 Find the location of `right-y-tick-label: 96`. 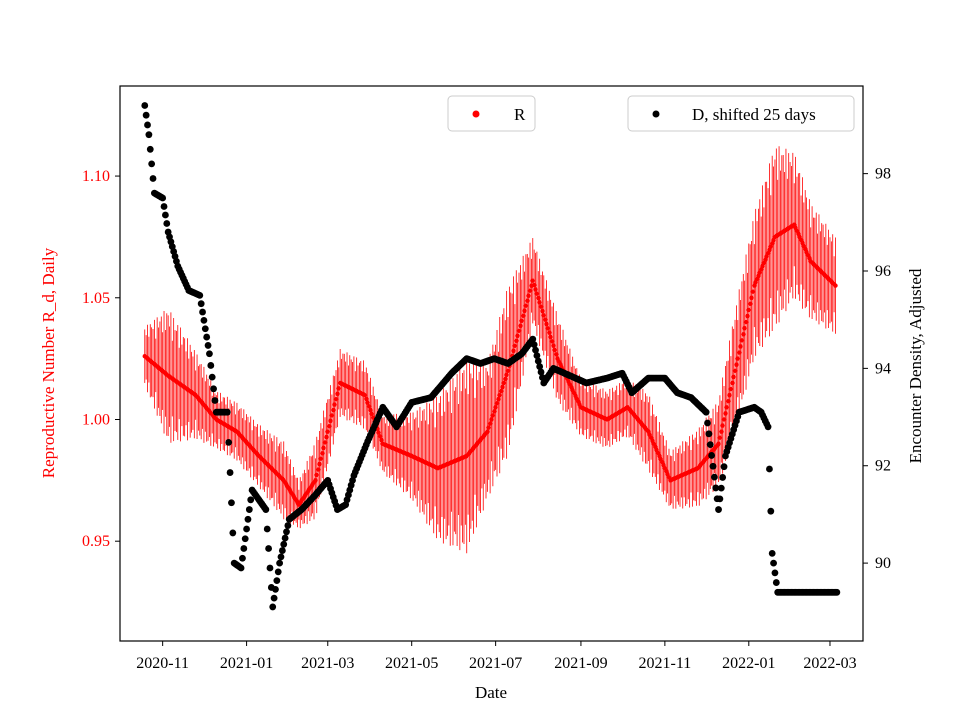

right-y-tick-label: 96 is located at coordinates (883, 271).